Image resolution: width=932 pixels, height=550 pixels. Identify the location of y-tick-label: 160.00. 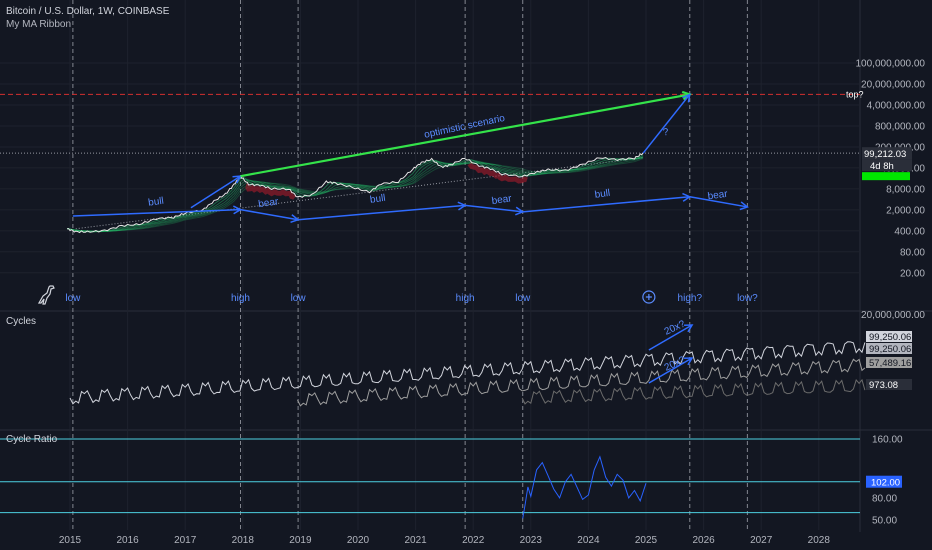
(887, 440).